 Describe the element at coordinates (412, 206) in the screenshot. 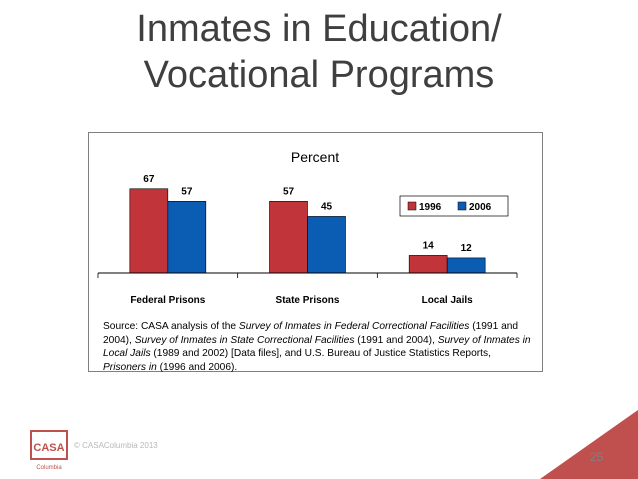

I see `legend-swatch-1996` at that location.